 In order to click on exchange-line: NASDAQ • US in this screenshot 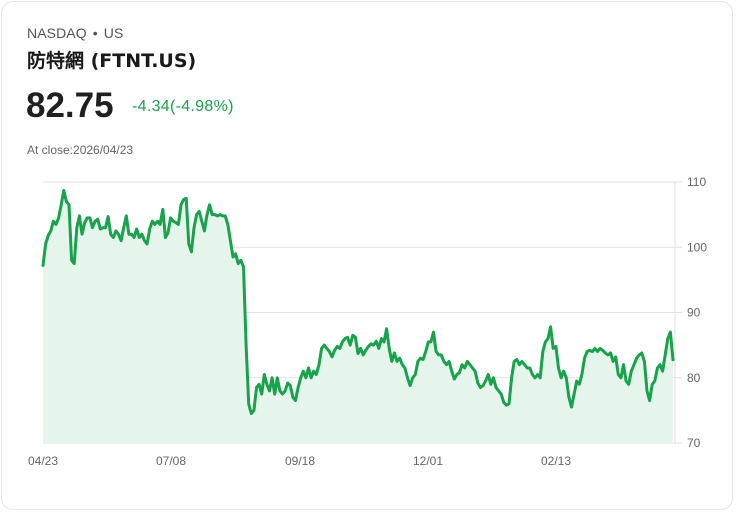, I will do `click(75, 33)`.